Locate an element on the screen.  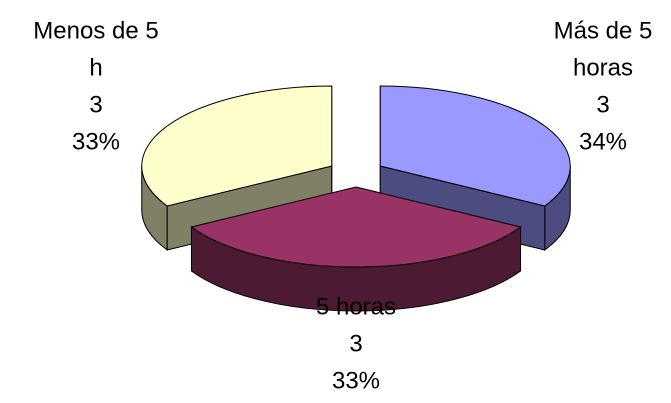
data-label-line: 5 horas is located at coordinates (356, 306).